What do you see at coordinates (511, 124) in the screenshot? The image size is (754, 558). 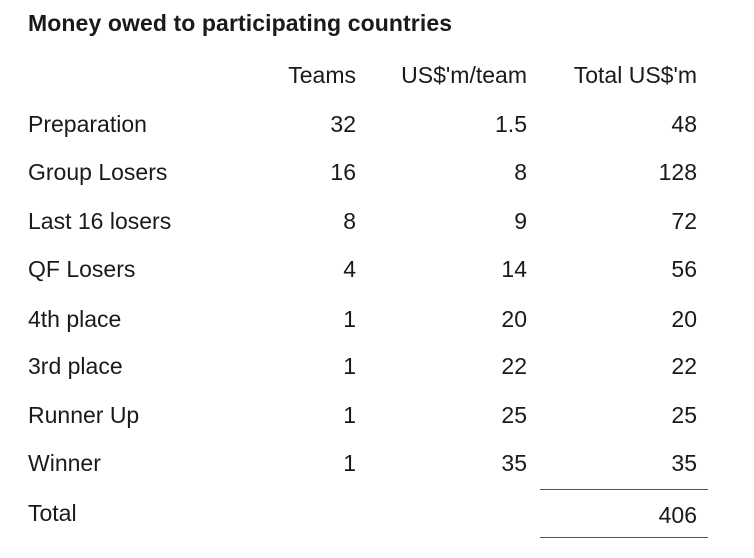 I see `row-per-team: 1.5` at bounding box center [511, 124].